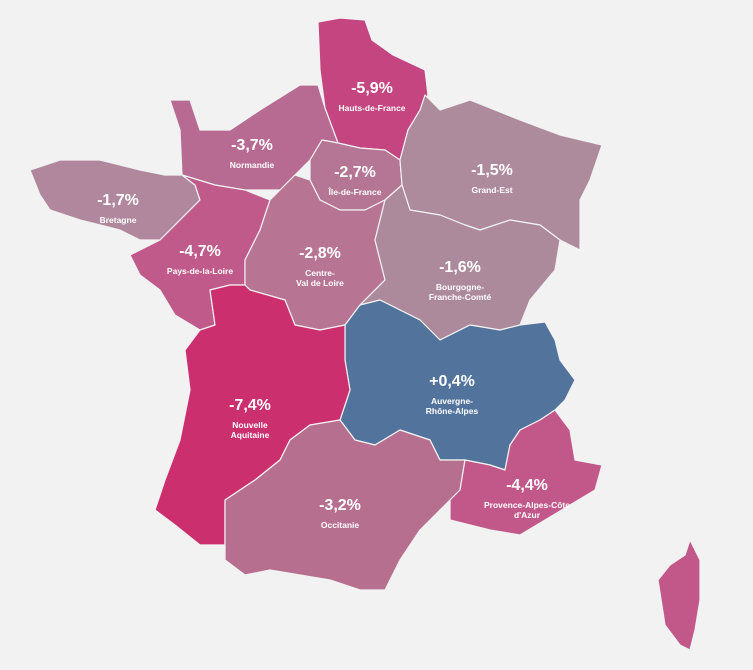 The width and height of the screenshot is (753, 670). Describe the element at coordinates (492, 170) in the screenshot. I see `region-value: -1,5%` at that location.